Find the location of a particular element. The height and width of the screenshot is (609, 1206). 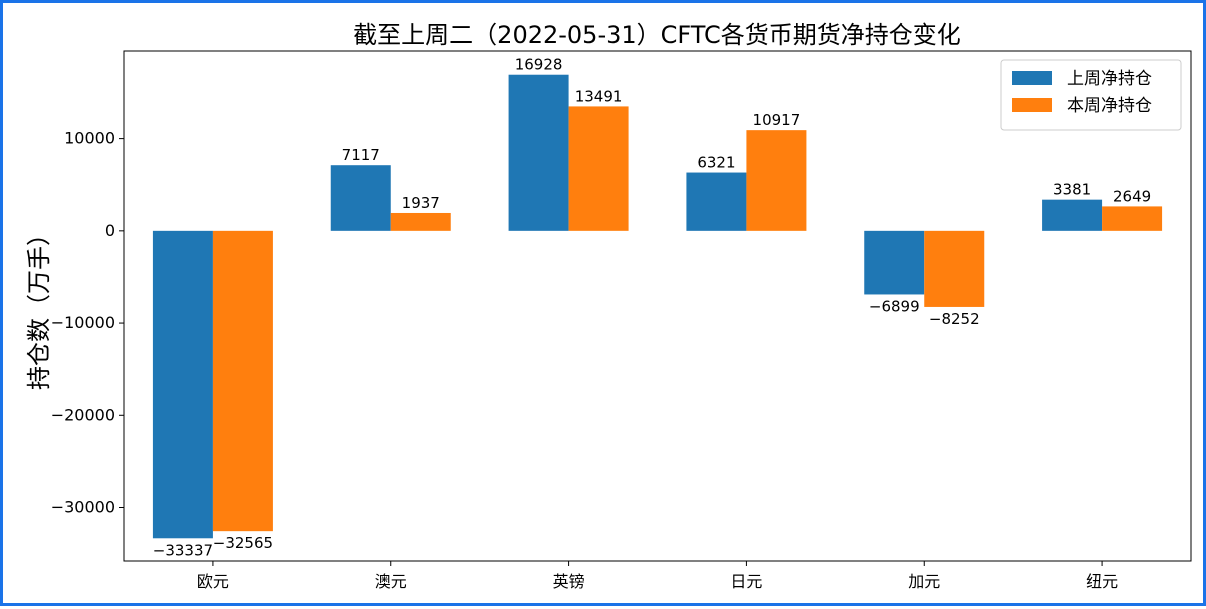

data-label: −6899 is located at coordinates (894, 306).